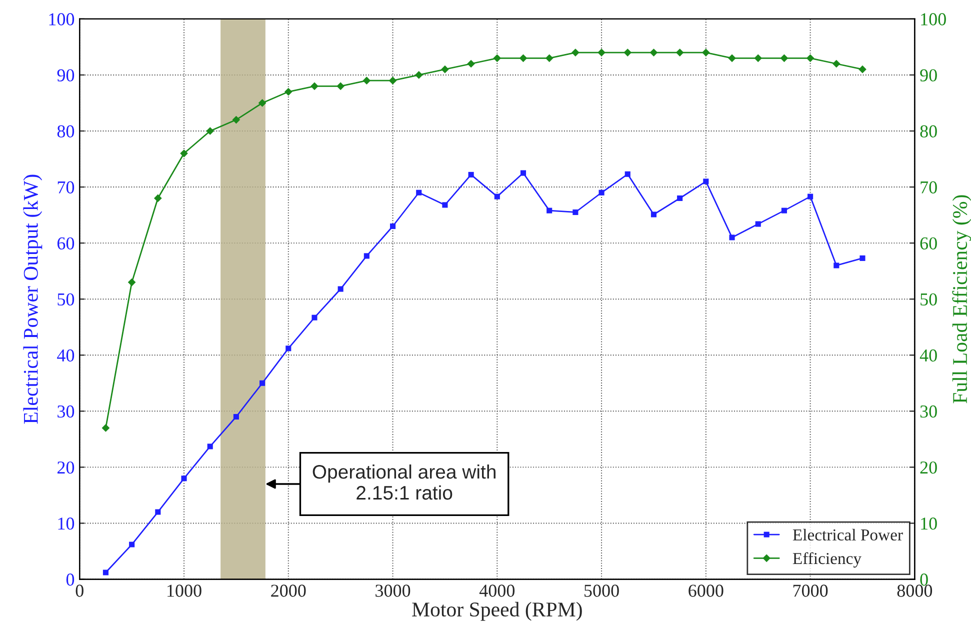 This screenshot has width=971, height=631. I want to click on x-tick-label: 8000, so click(914, 590).